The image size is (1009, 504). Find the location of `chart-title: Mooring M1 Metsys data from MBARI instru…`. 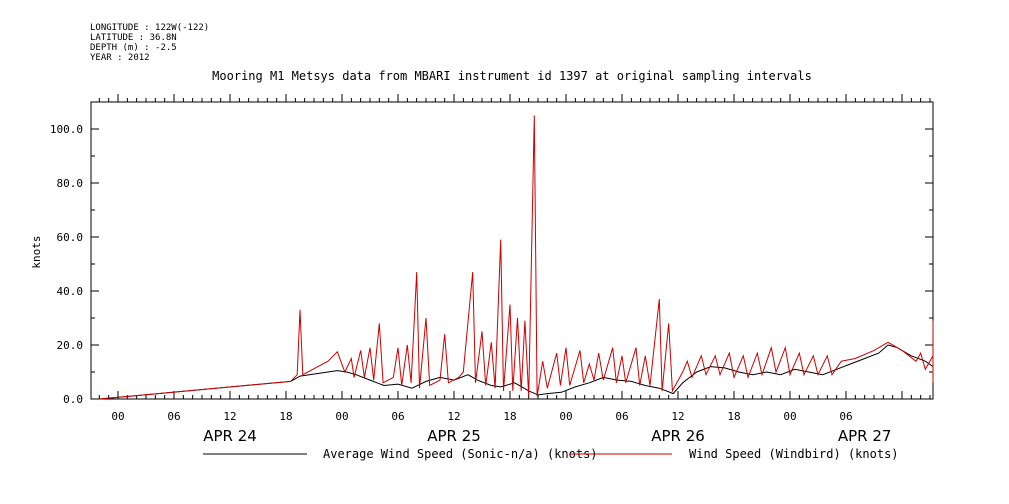

chart-title: Mooring M1 Metsys data from MBARI instru… is located at coordinates (512, 76).